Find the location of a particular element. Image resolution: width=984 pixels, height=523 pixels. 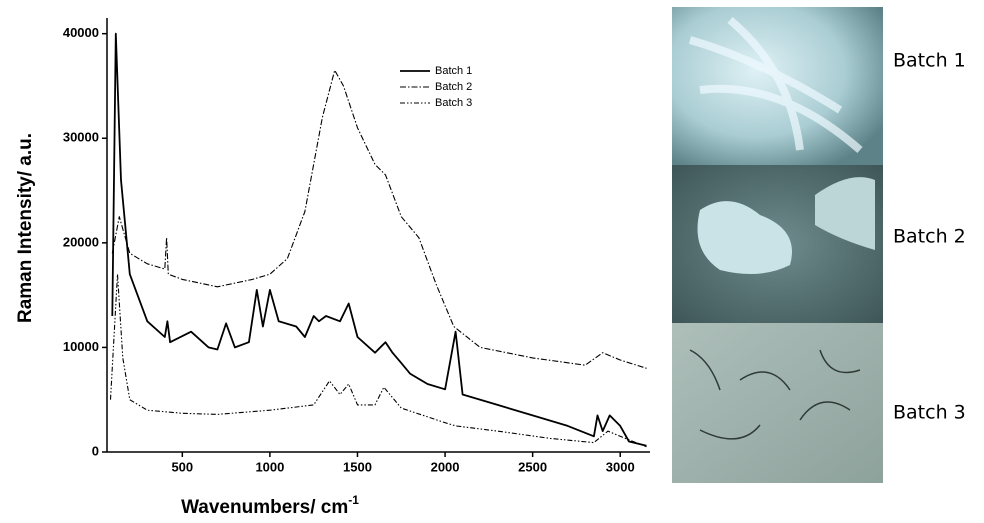

x-tick-label: 500 is located at coordinates (182, 466).